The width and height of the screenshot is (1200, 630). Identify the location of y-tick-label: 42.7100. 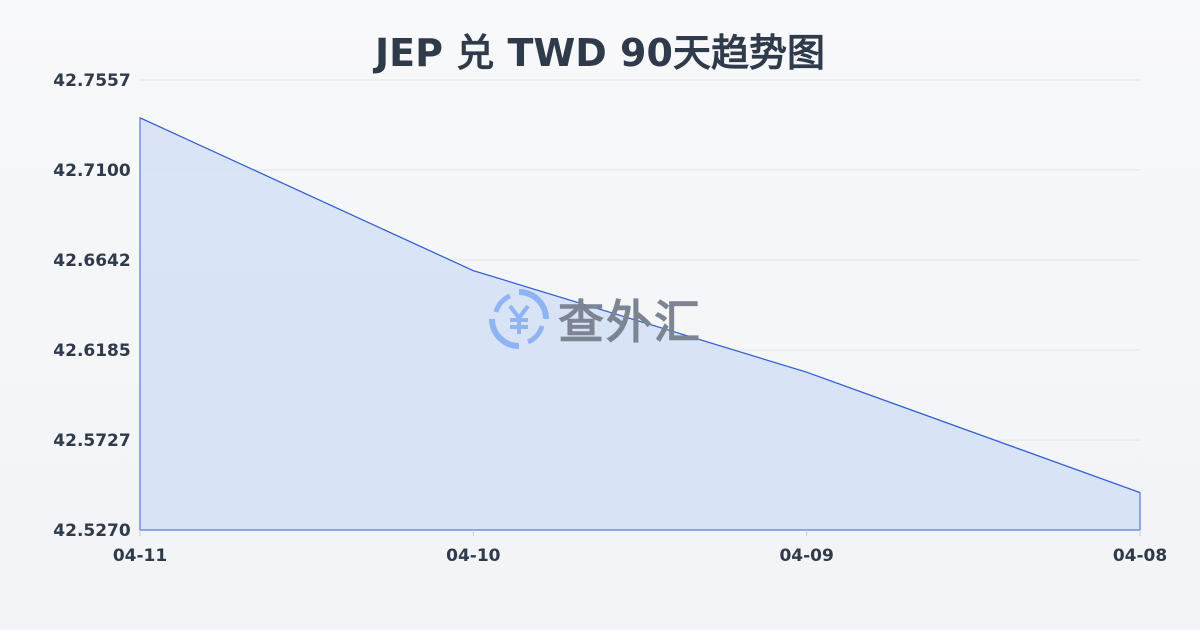
(92, 171).